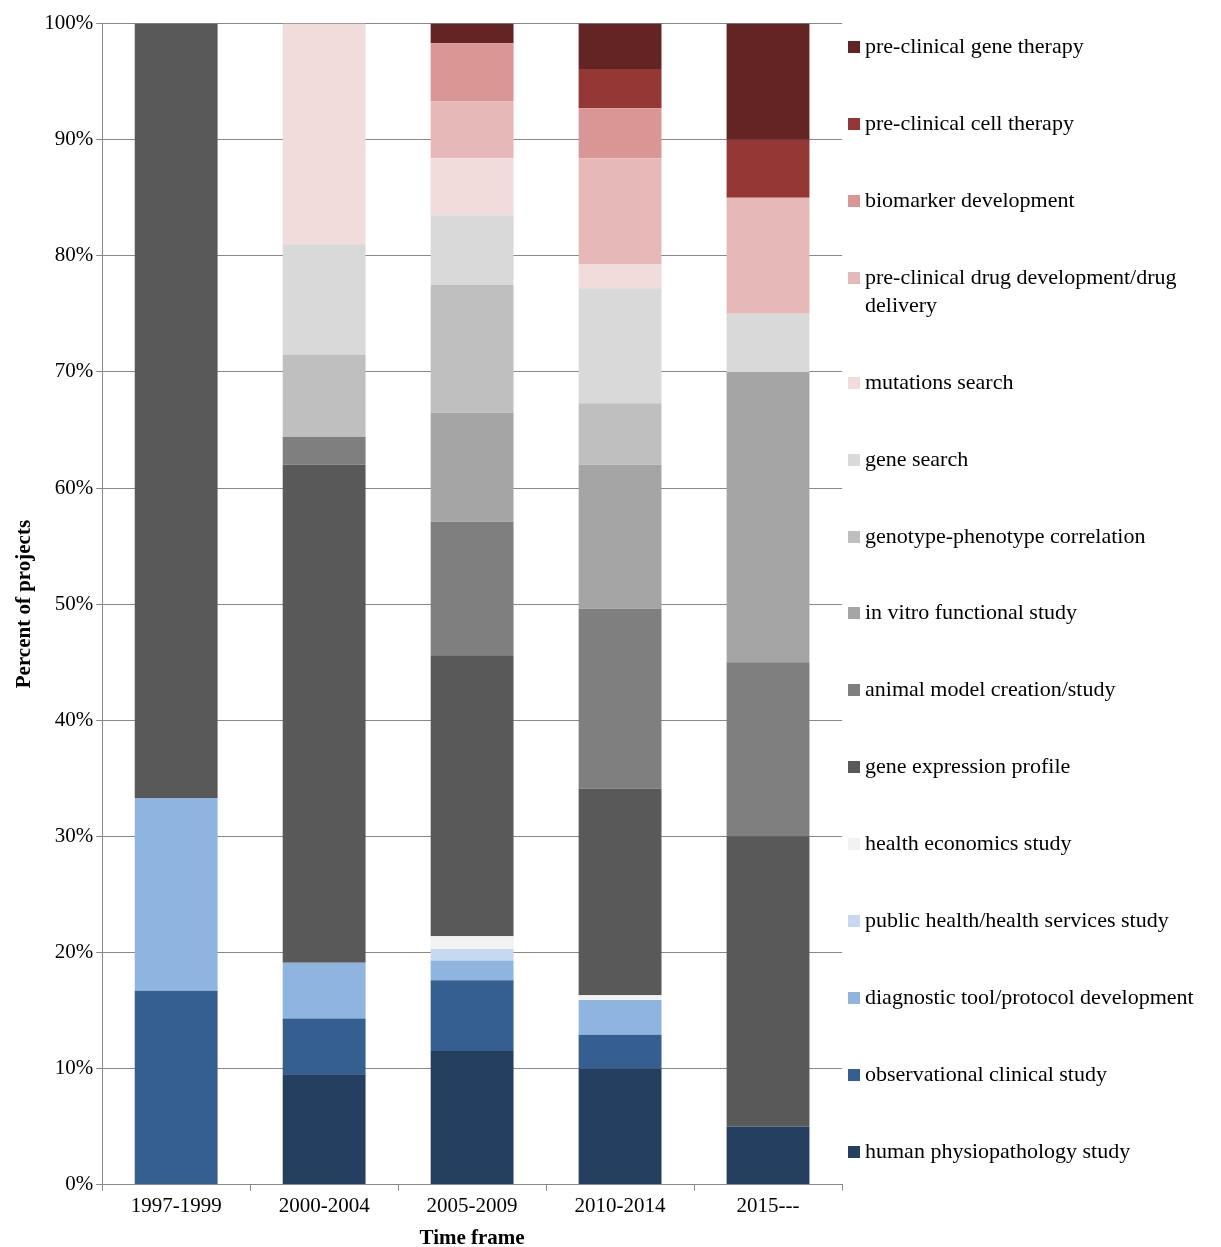 Image resolution: width=1221 pixels, height=1247 pixels. What do you see at coordinates (917, 458) in the screenshot?
I see `legend-label: gene search` at bounding box center [917, 458].